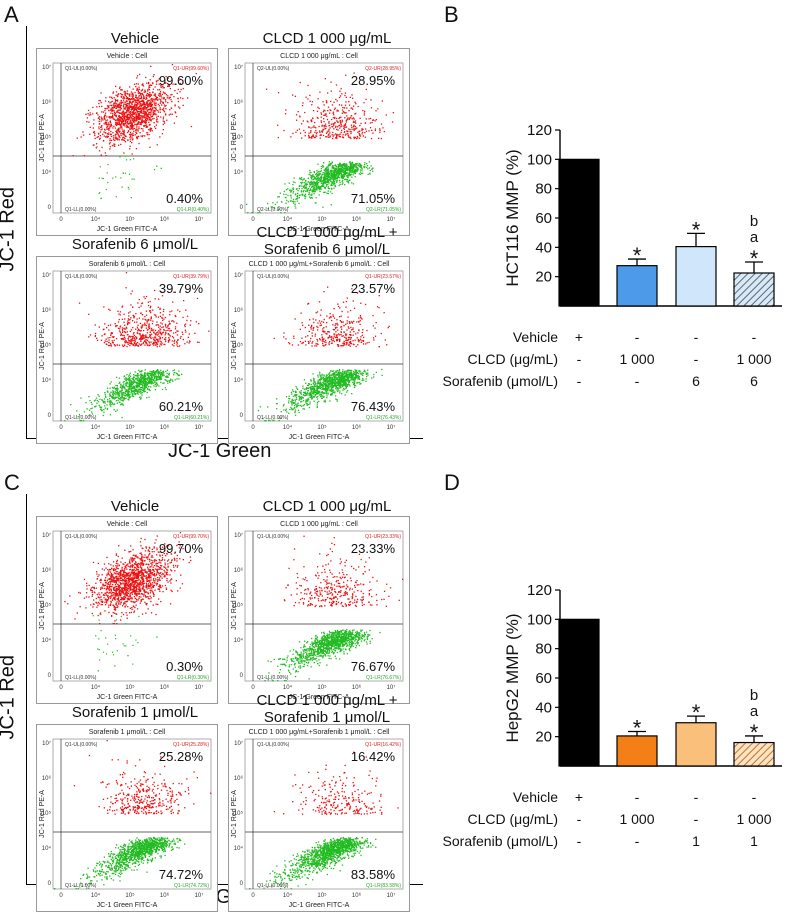 Image resolution: width=794 pixels, height=912 pixels. What do you see at coordinates (383, 69) in the screenshot?
I see `quadrant-ur-label: Q2-UR(28.95%)` at bounding box center [383, 69].